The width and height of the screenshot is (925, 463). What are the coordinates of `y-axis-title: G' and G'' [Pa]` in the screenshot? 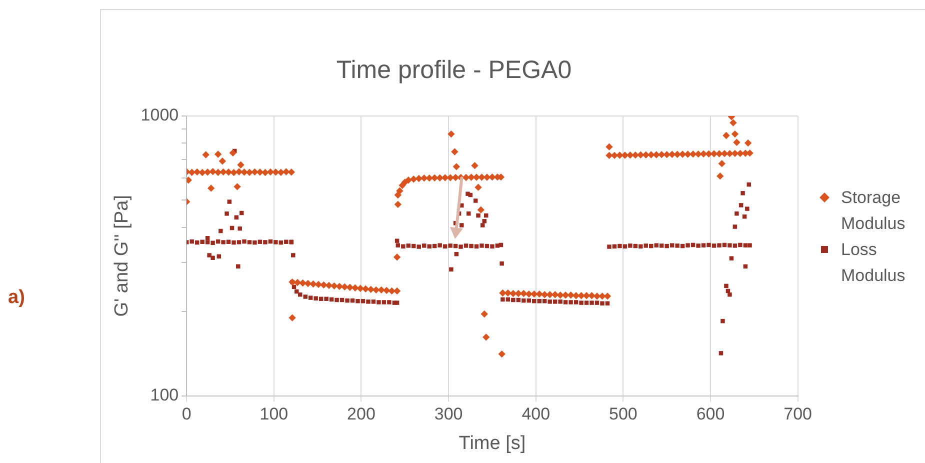 It's located at (122, 256).